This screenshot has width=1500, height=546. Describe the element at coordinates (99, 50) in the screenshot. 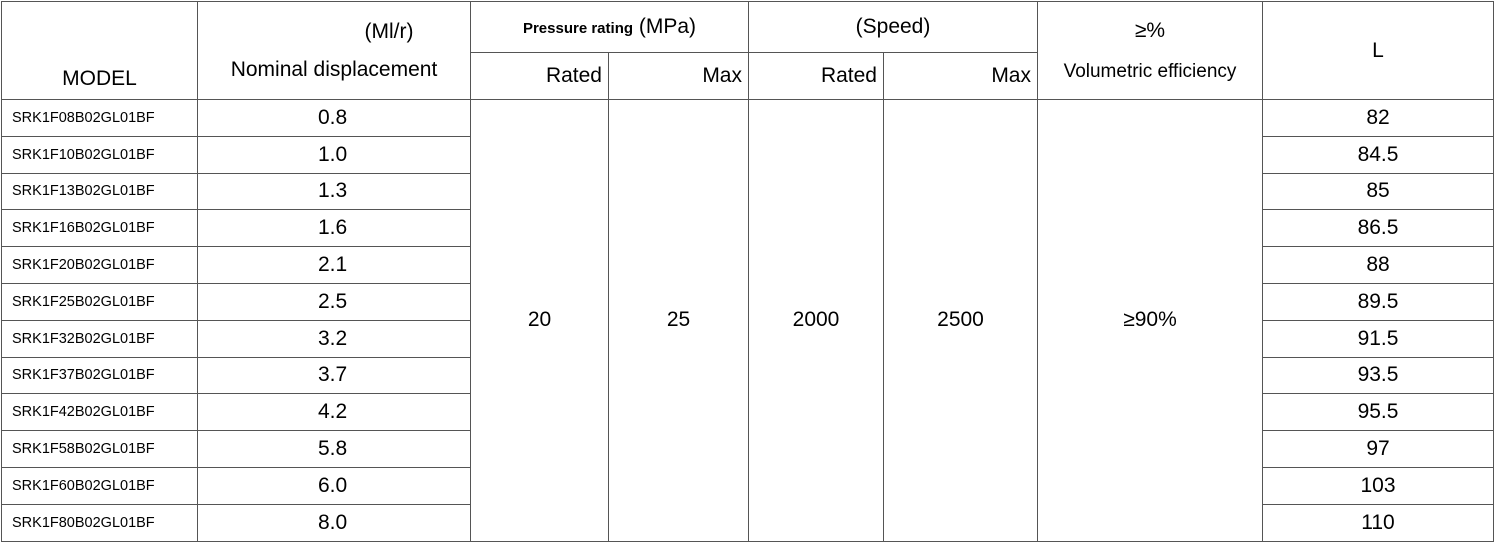

I see `header-cell: MODEL` at that location.